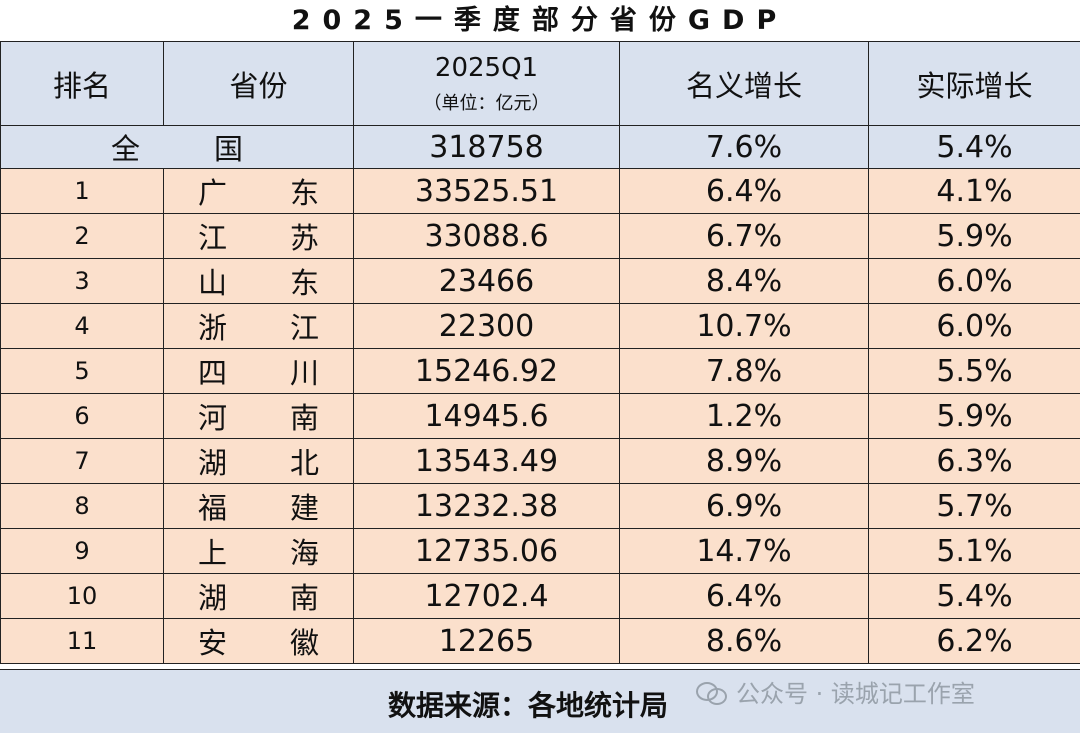 The image size is (1080, 733). Describe the element at coordinates (259, 281) in the screenshot. I see `province-cell: 山东` at that location.